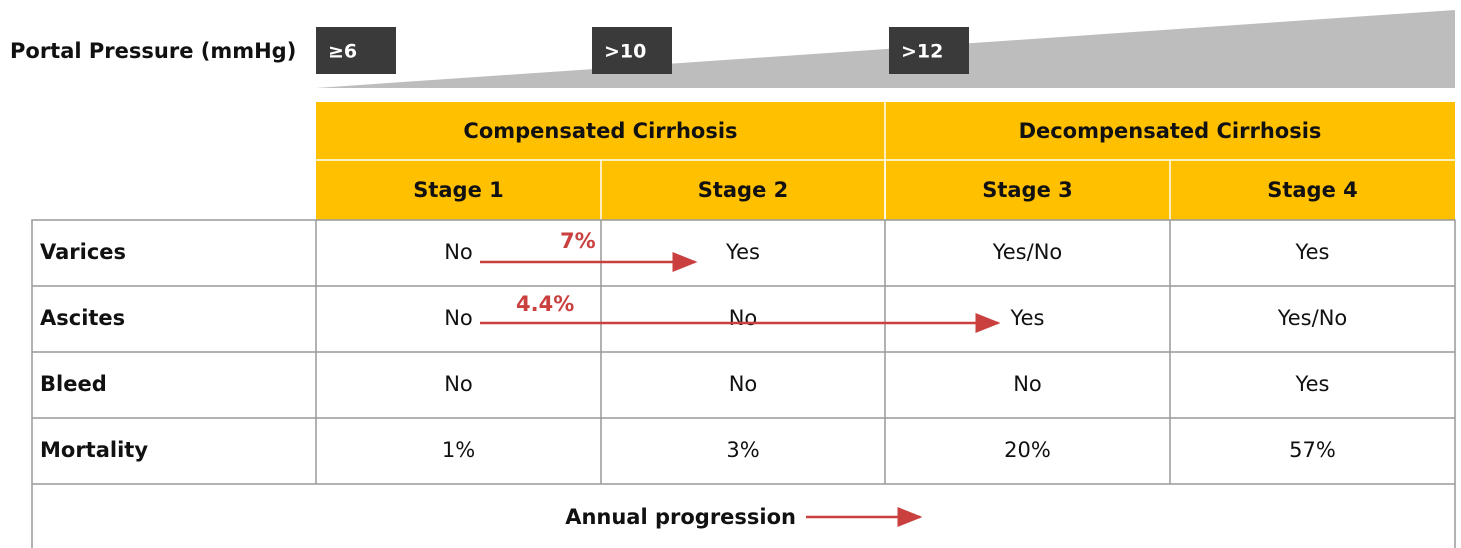 This screenshot has width=1461, height=548. I want to click on cell: 1%, so click(458, 450).